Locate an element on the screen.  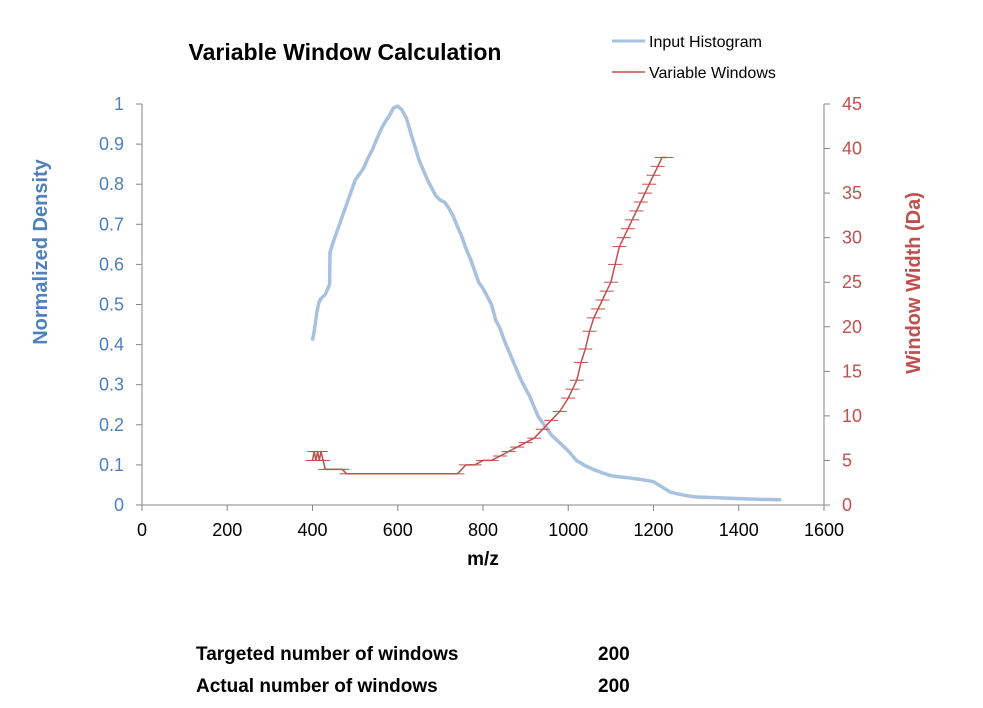
left-tick-label: 0.9 is located at coordinates (111, 144).